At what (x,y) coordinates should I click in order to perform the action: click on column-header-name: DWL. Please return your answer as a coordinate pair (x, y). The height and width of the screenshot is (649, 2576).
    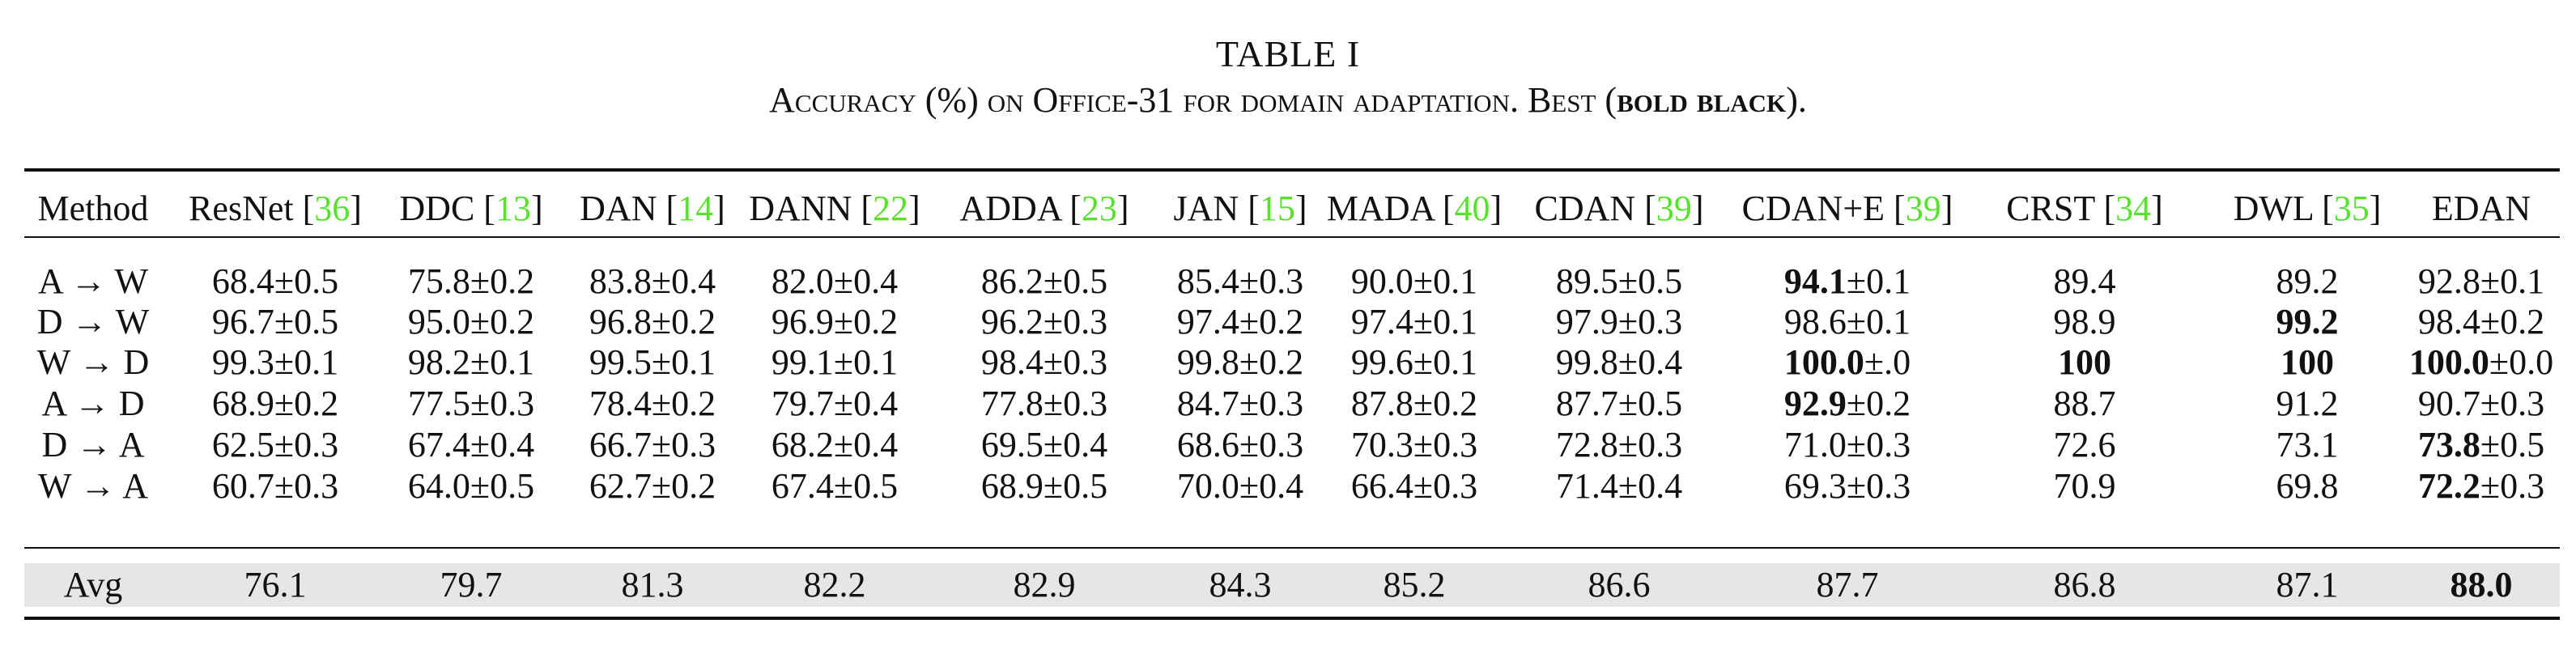
    Looking at the image, I should click on (2273, 208).